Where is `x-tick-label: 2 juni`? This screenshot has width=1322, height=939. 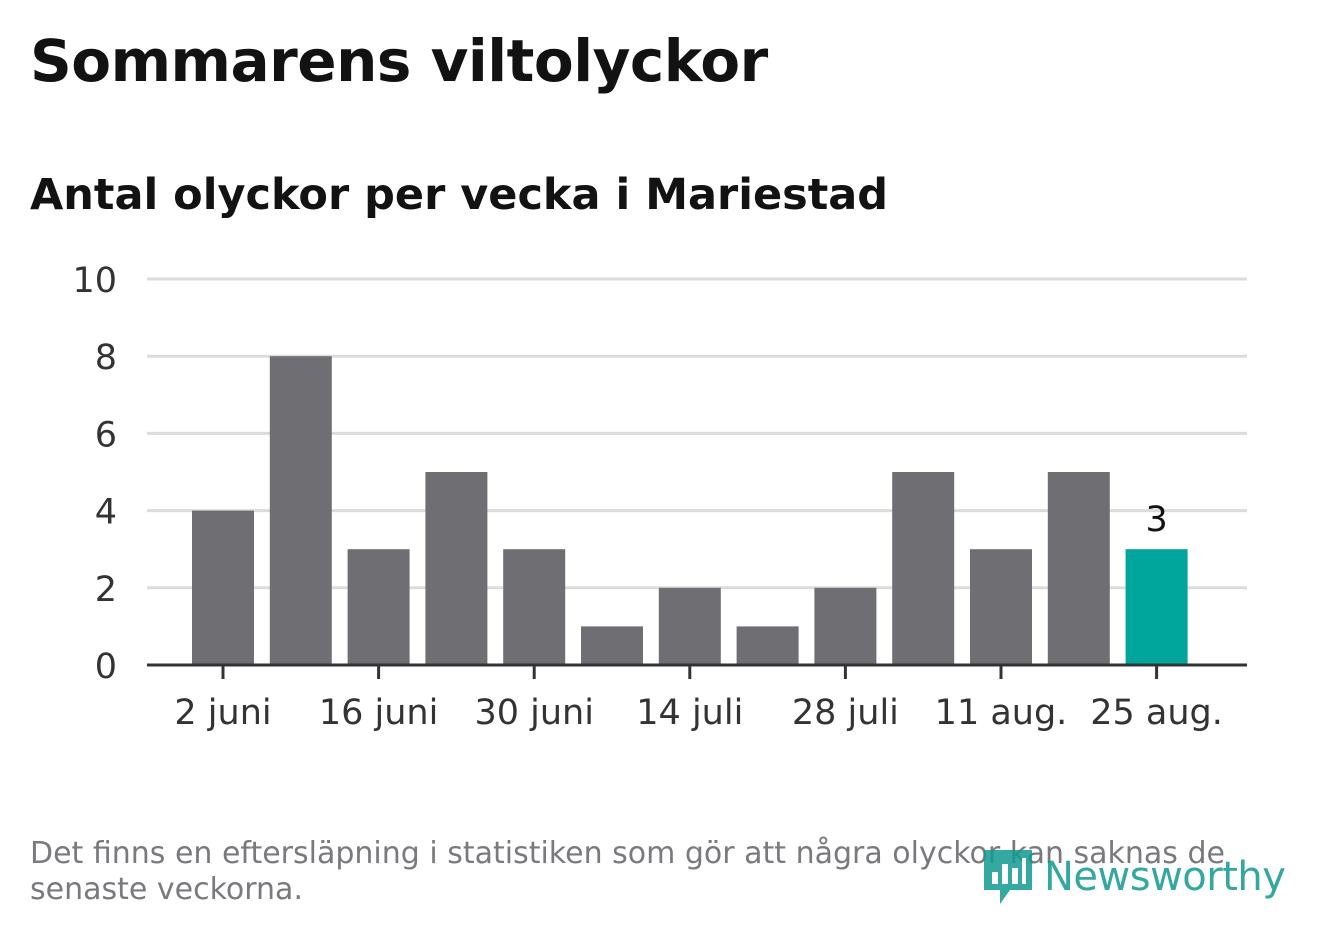
x-tick-label: 2 juni is located at coordinates (222, 713).